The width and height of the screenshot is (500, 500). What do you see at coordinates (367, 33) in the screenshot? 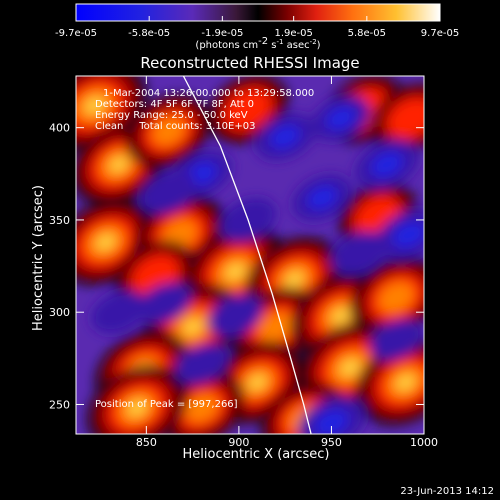
I see `colorbar-tick-label: 5.8e-05` at bounding box center [367, 33].